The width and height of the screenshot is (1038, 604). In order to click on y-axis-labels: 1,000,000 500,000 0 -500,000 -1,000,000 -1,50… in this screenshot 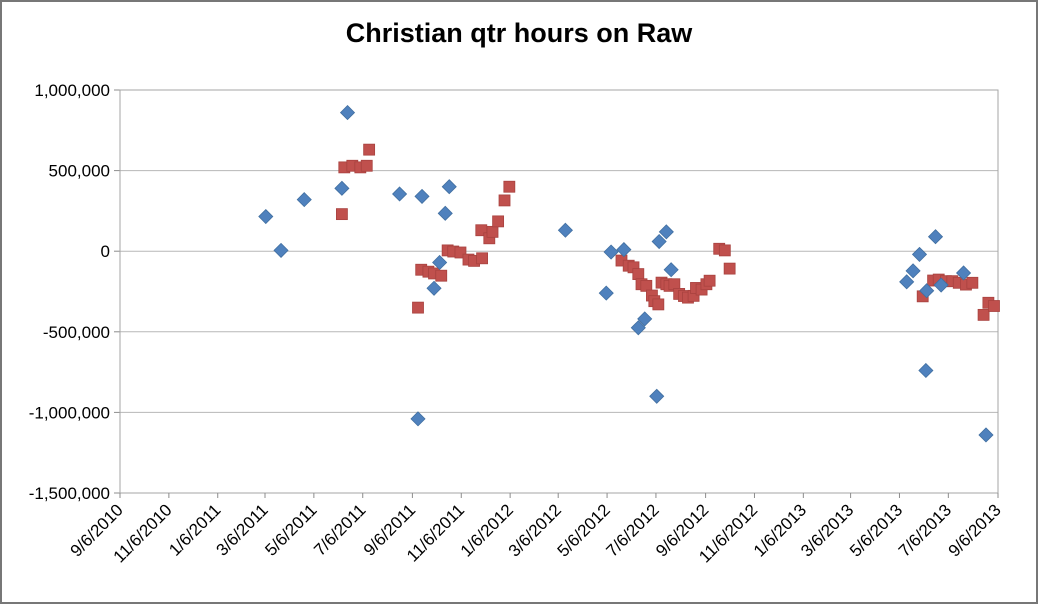, I will do `click(69, 292)`.